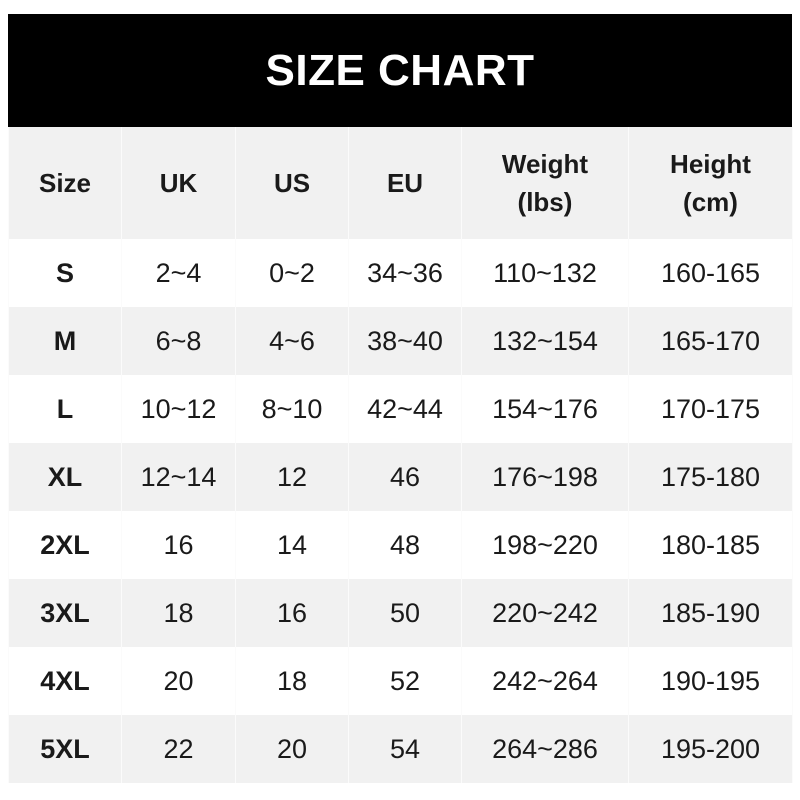 Image resolution: width=800 pixels, height=800 pixels. I want to click on cell-weight: 198~220, so click(545, 545).